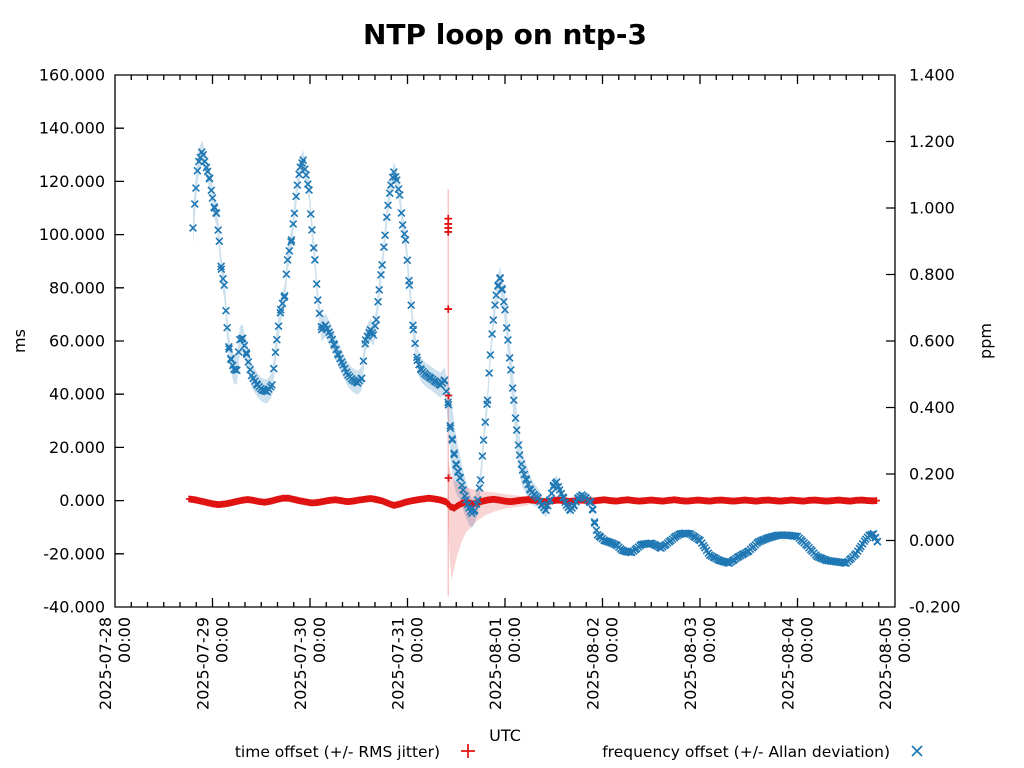 This screenshot has height=768, width=1024. Describe the element at coordinates (448, 348) in the screenshot. I see `time-offset-event-spike-markers` at that location.